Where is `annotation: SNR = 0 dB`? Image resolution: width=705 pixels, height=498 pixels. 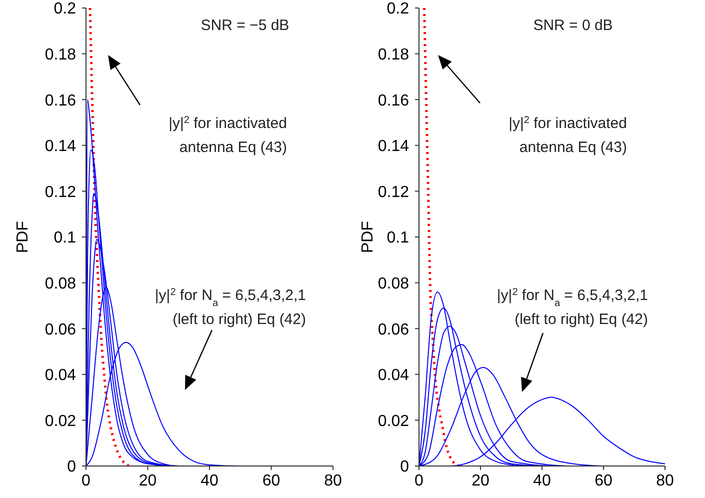
annotation: SNR = 0 dB is located at coordinates (573, 25).